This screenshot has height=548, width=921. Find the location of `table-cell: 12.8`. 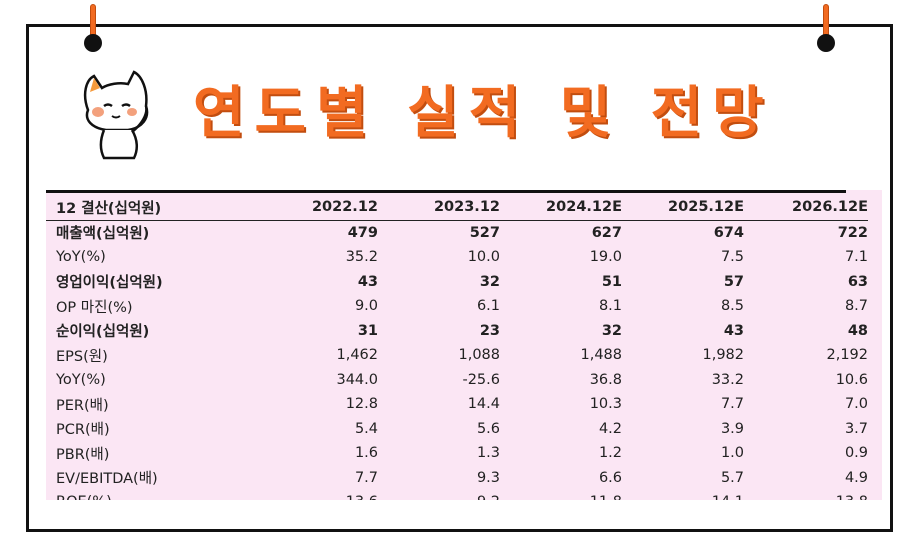

table-cell: 12.8 is located at coordinates (361, 404).